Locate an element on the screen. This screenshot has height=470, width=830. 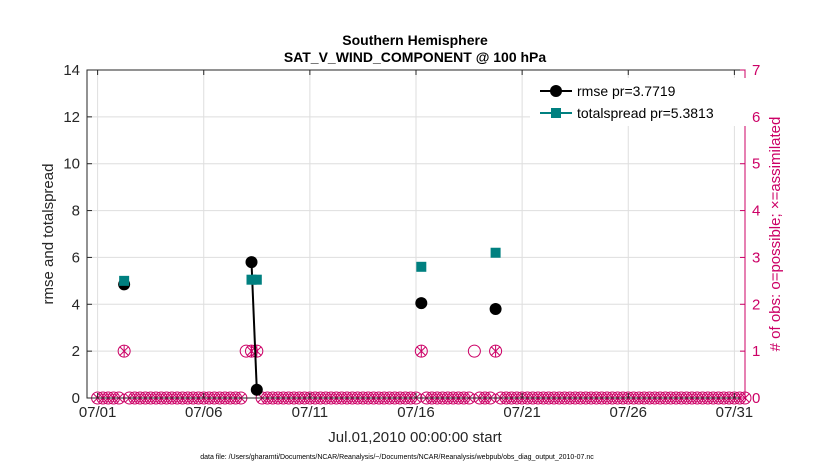
legend-item-rmse: rmse pr=3.7719 is located at coordinates (608, 91).